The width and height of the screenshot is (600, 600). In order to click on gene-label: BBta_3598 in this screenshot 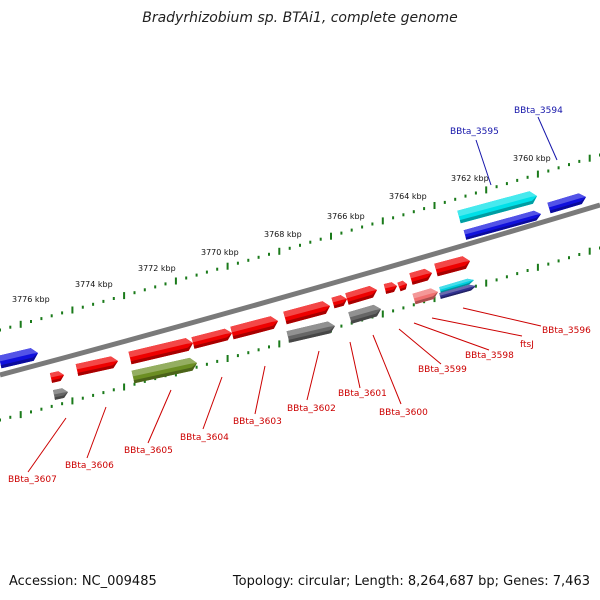, I will do `click(489, 356)`.